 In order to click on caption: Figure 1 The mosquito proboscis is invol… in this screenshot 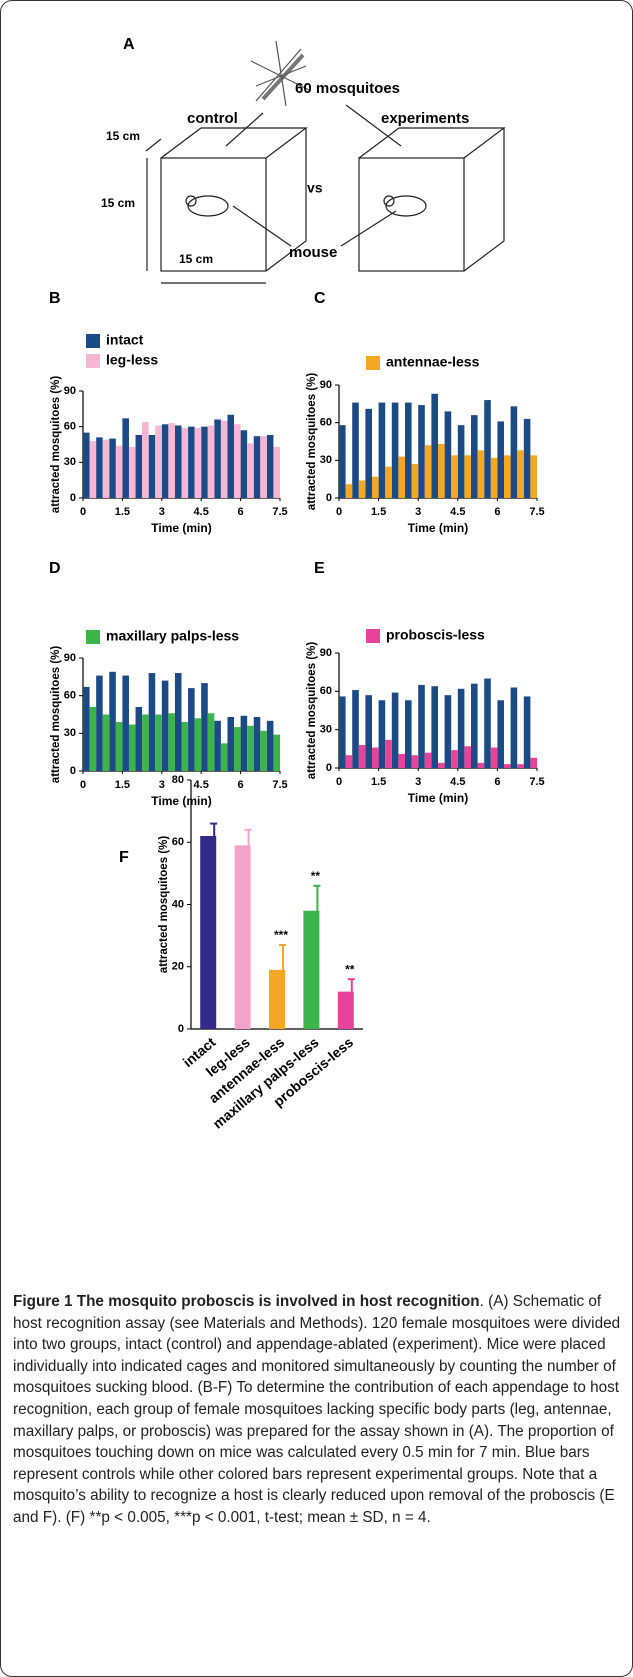, I will do `click(317, 1410)`.